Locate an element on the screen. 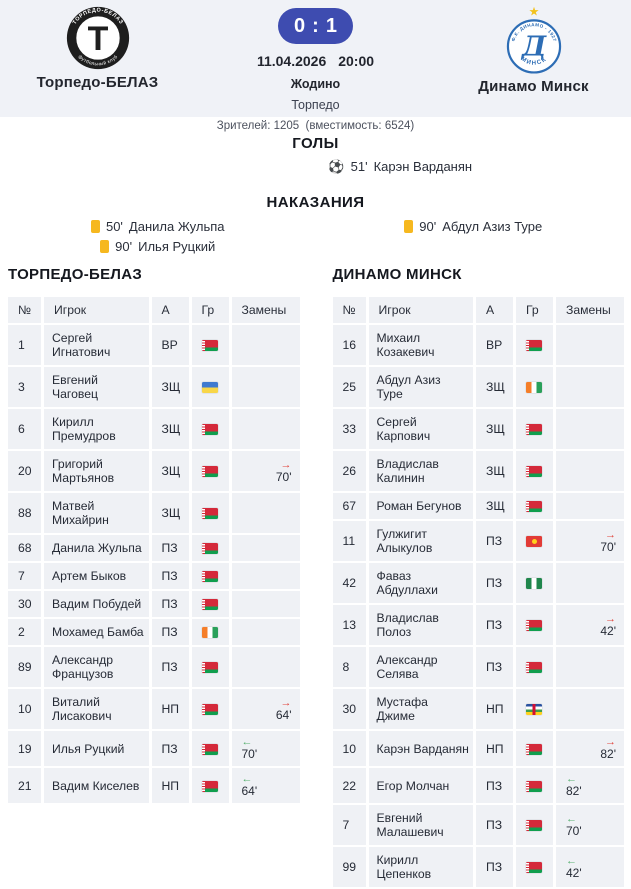 The height and width of the screenshot is (889, 631). player-row: 21 Вадим Киселев НП ← 64' is located at coordinates (154, 785).